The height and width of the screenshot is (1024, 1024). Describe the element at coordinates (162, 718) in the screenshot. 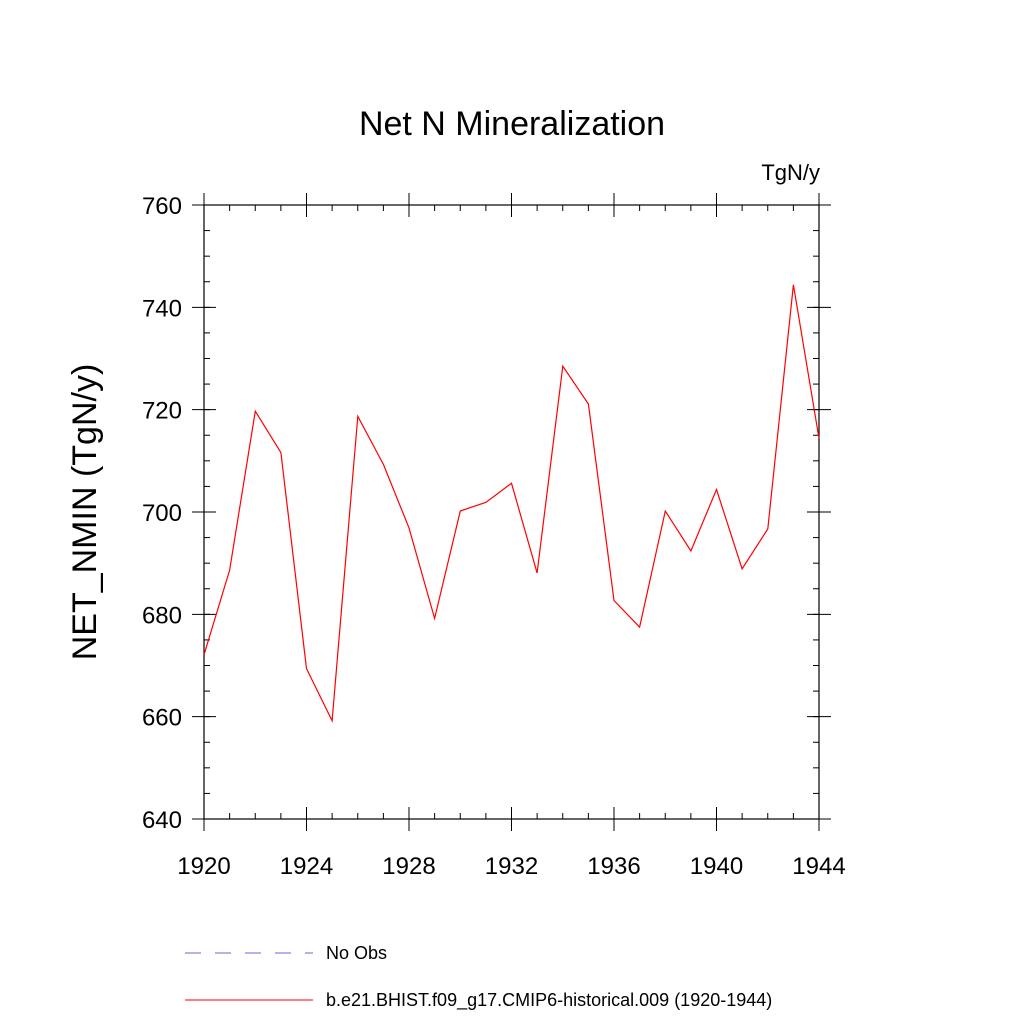

I see `y-tick-label: 660` at that location.